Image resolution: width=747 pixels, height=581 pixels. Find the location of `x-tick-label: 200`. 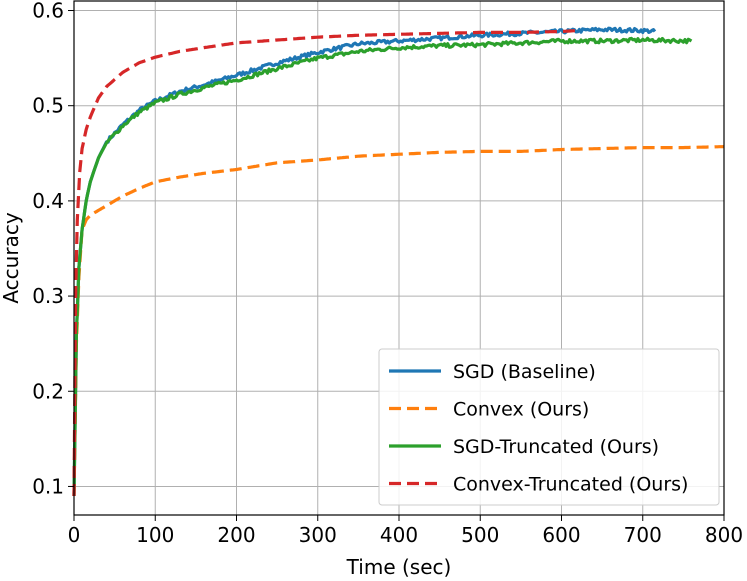

x-tick-label: 200 is located at coordinates (236, 535).